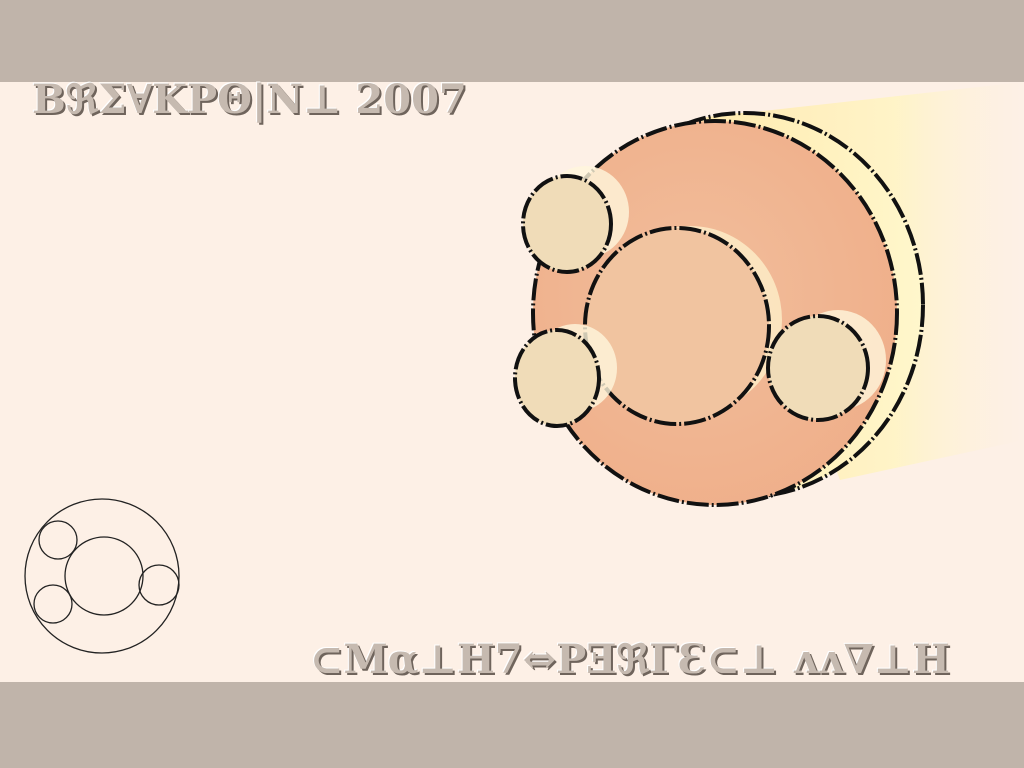  What do you see at coordinates (557, 378) in the screenshot?
I see `small-circle-bottom` at bounding box center [557, 378].